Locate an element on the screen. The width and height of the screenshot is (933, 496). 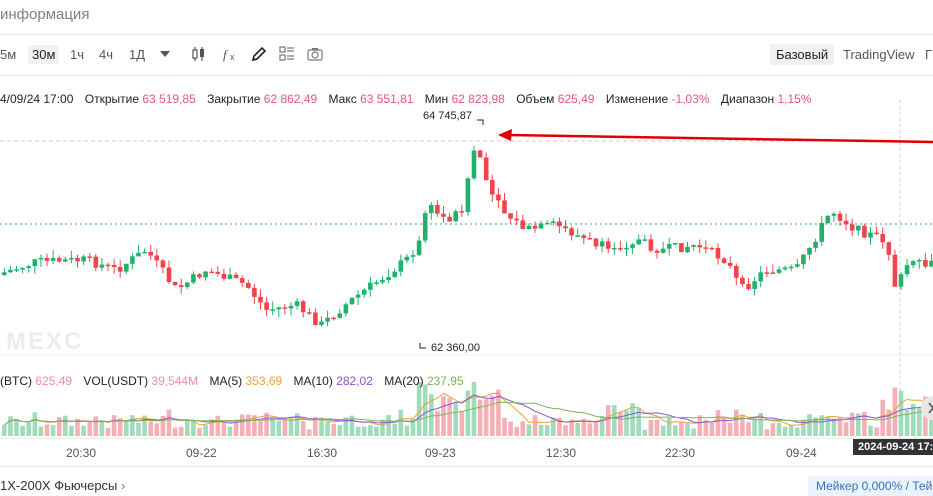
footer-divider is located at coordinates (466, 466).